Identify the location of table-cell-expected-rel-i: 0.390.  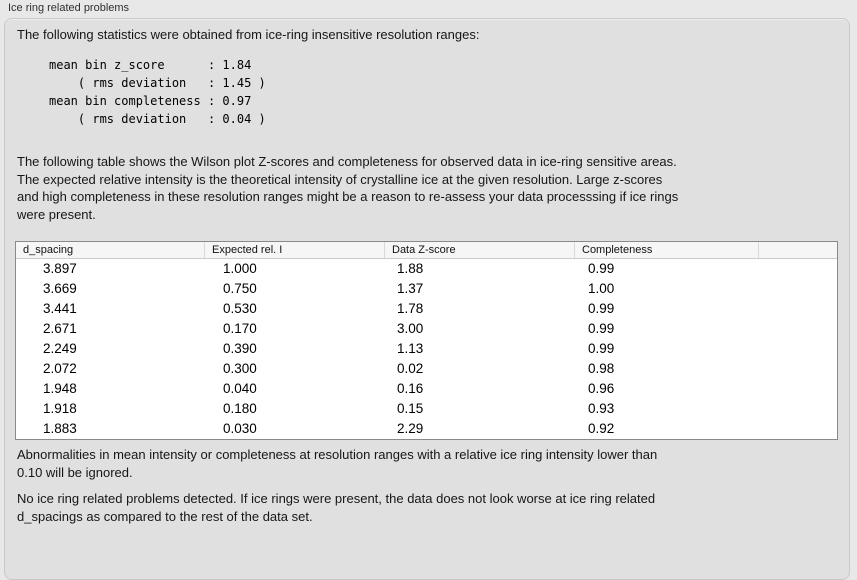
(240, 348).